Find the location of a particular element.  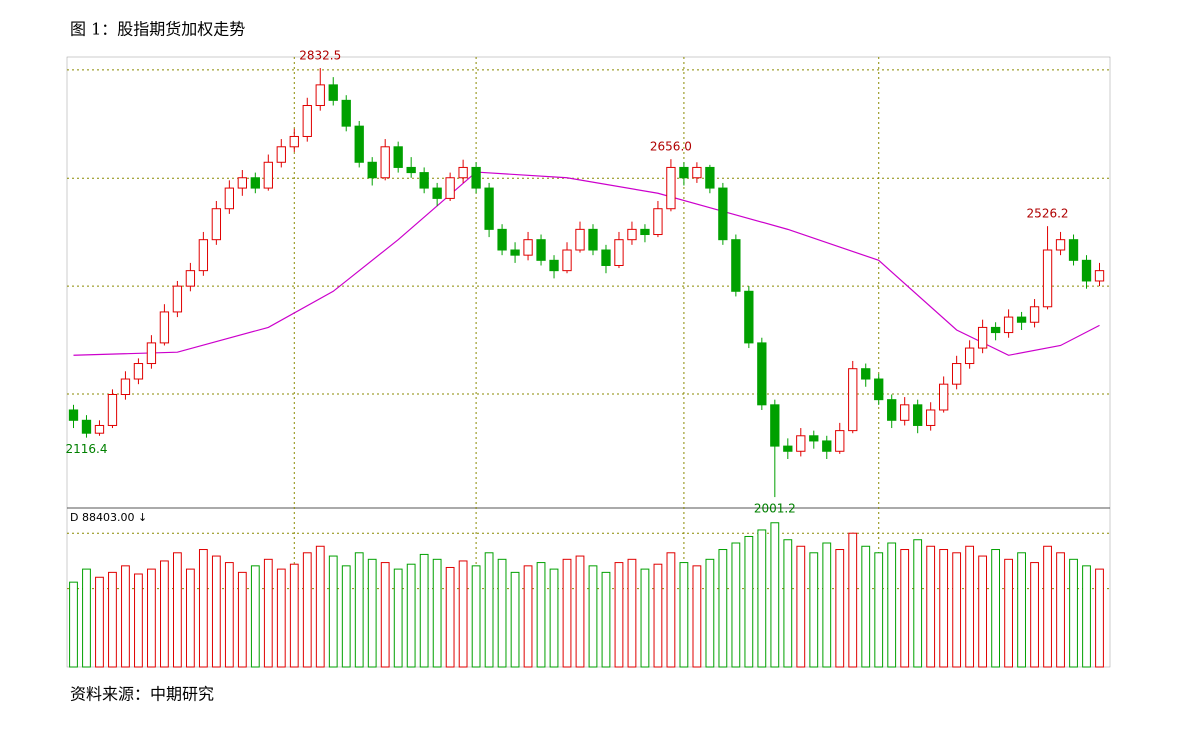

source-note: 资料来源：中期研究 is located at coordinates (142, 694).